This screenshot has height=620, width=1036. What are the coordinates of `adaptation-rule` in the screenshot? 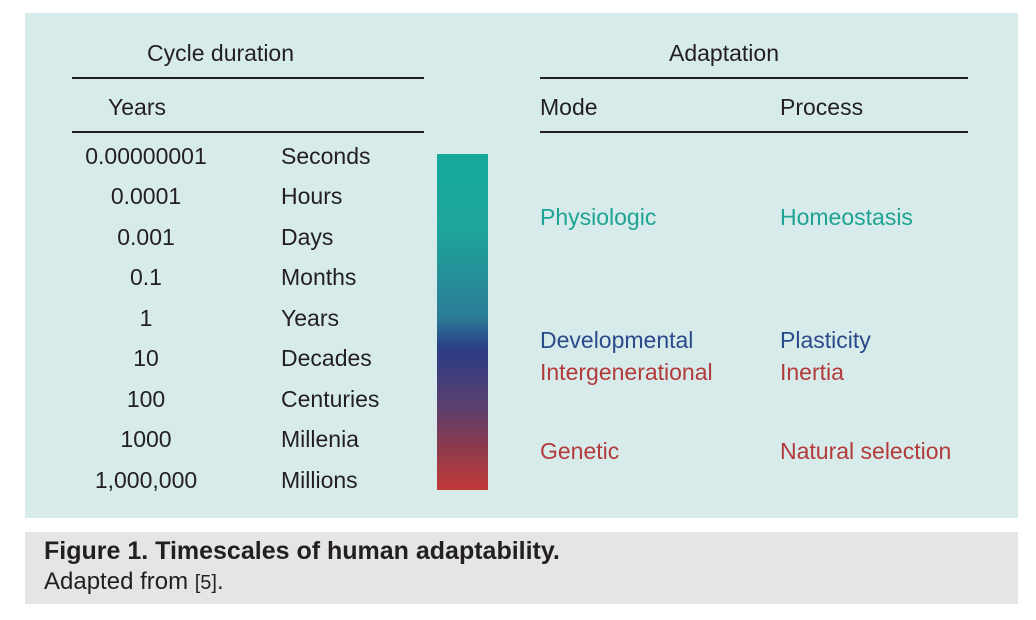 It's located at (754, 78).